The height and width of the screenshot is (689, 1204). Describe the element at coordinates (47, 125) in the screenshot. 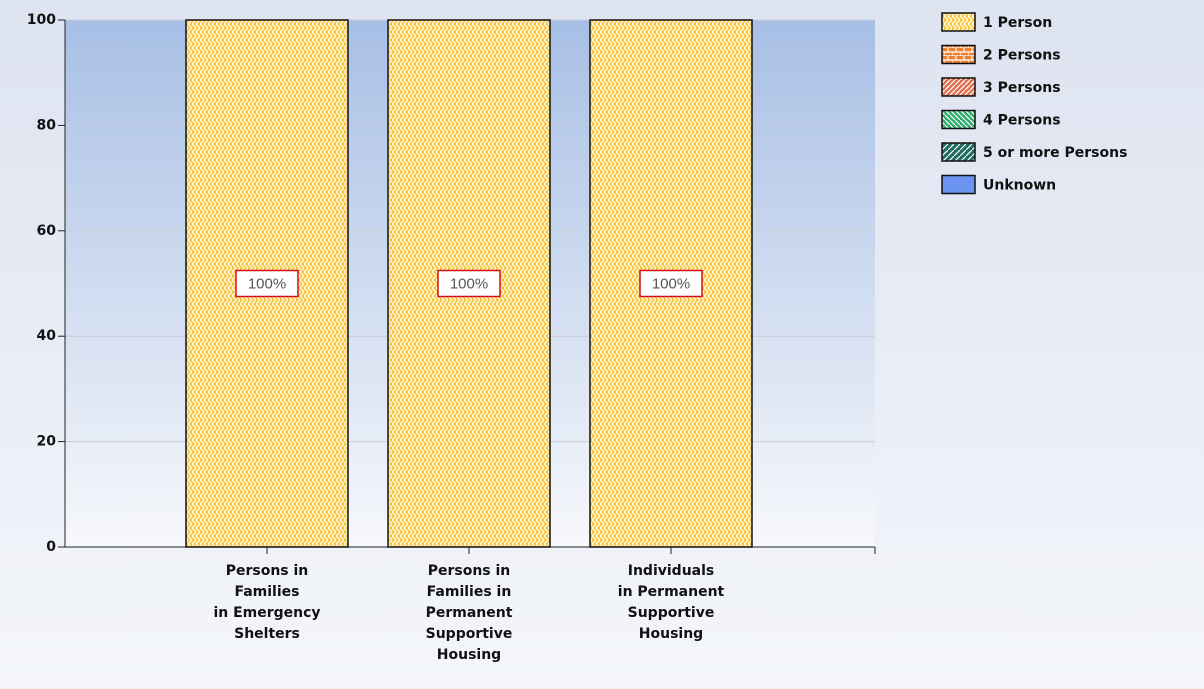

I see `y-tick-label: 80` at that location.